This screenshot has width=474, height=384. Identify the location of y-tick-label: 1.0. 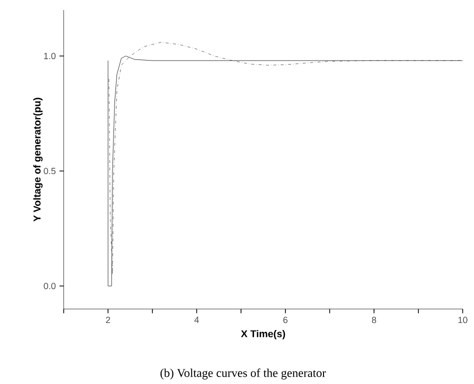
(50, 56).